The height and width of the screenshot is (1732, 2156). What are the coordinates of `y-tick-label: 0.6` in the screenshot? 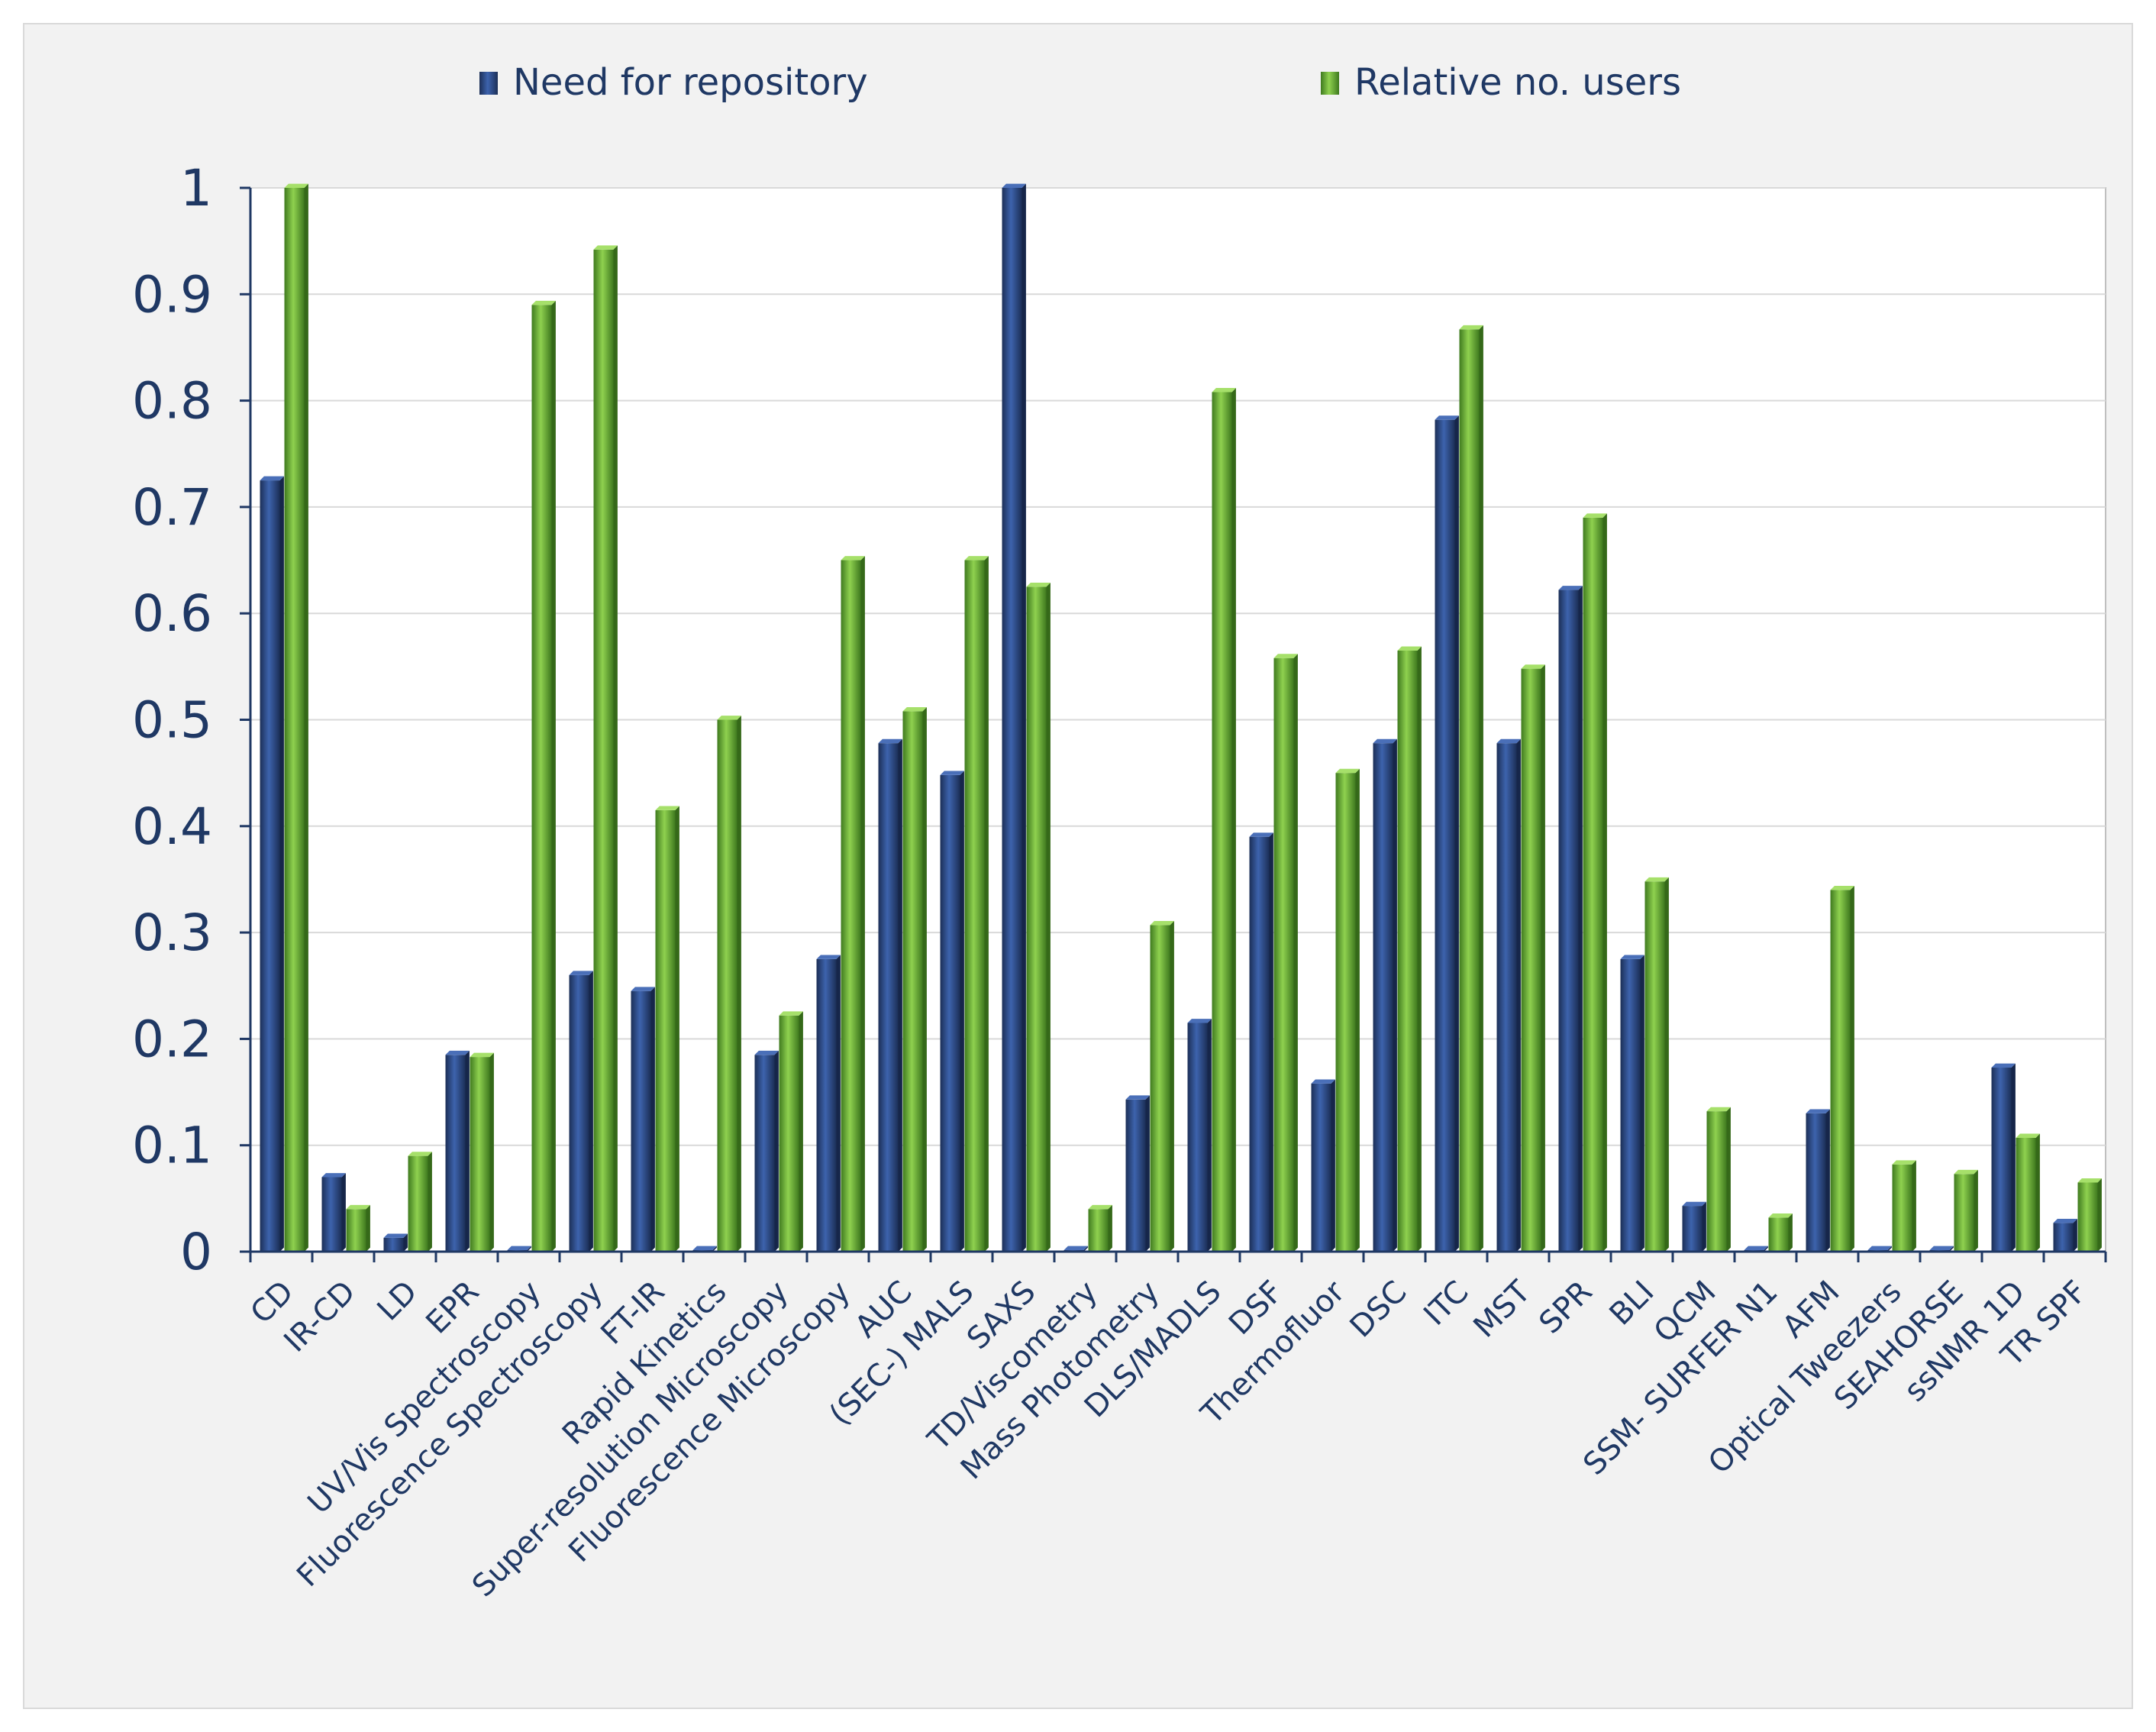 It's located at (172, 613).